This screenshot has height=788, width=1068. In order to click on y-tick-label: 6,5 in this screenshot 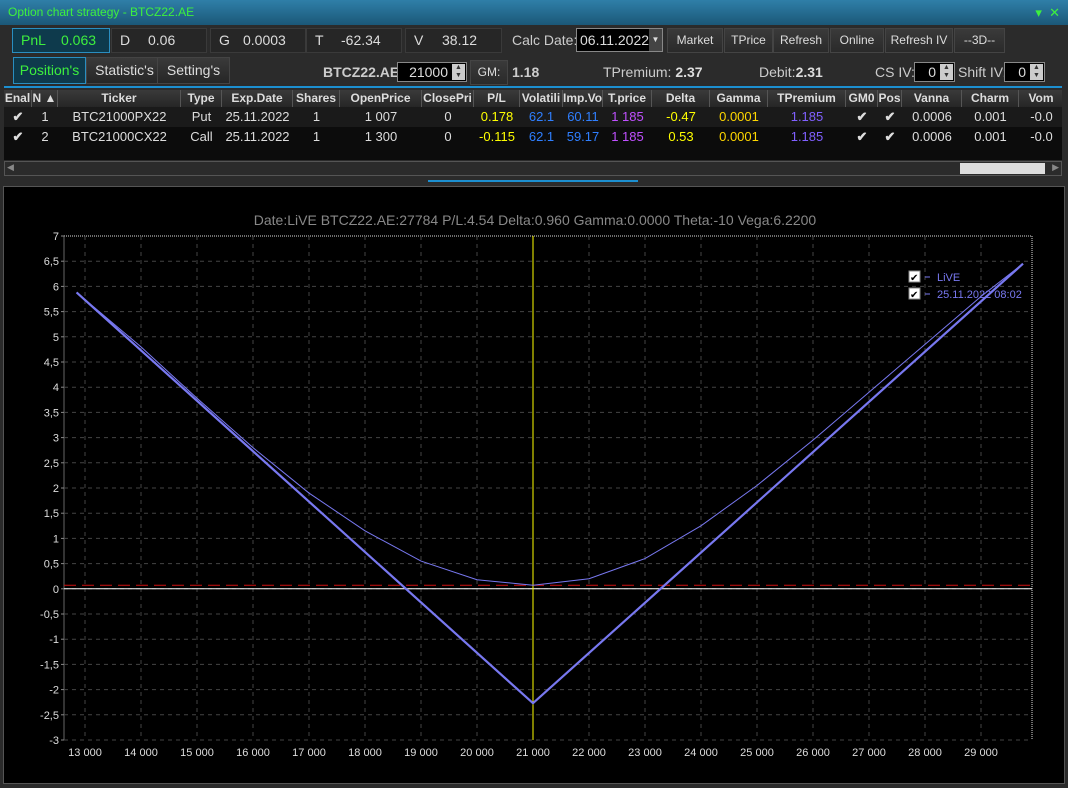, I will do `click(51, 262)`.